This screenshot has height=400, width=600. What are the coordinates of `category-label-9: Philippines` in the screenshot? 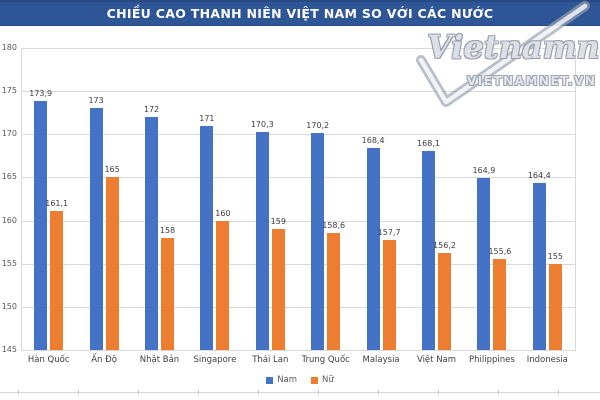 It's located at (491, 360).